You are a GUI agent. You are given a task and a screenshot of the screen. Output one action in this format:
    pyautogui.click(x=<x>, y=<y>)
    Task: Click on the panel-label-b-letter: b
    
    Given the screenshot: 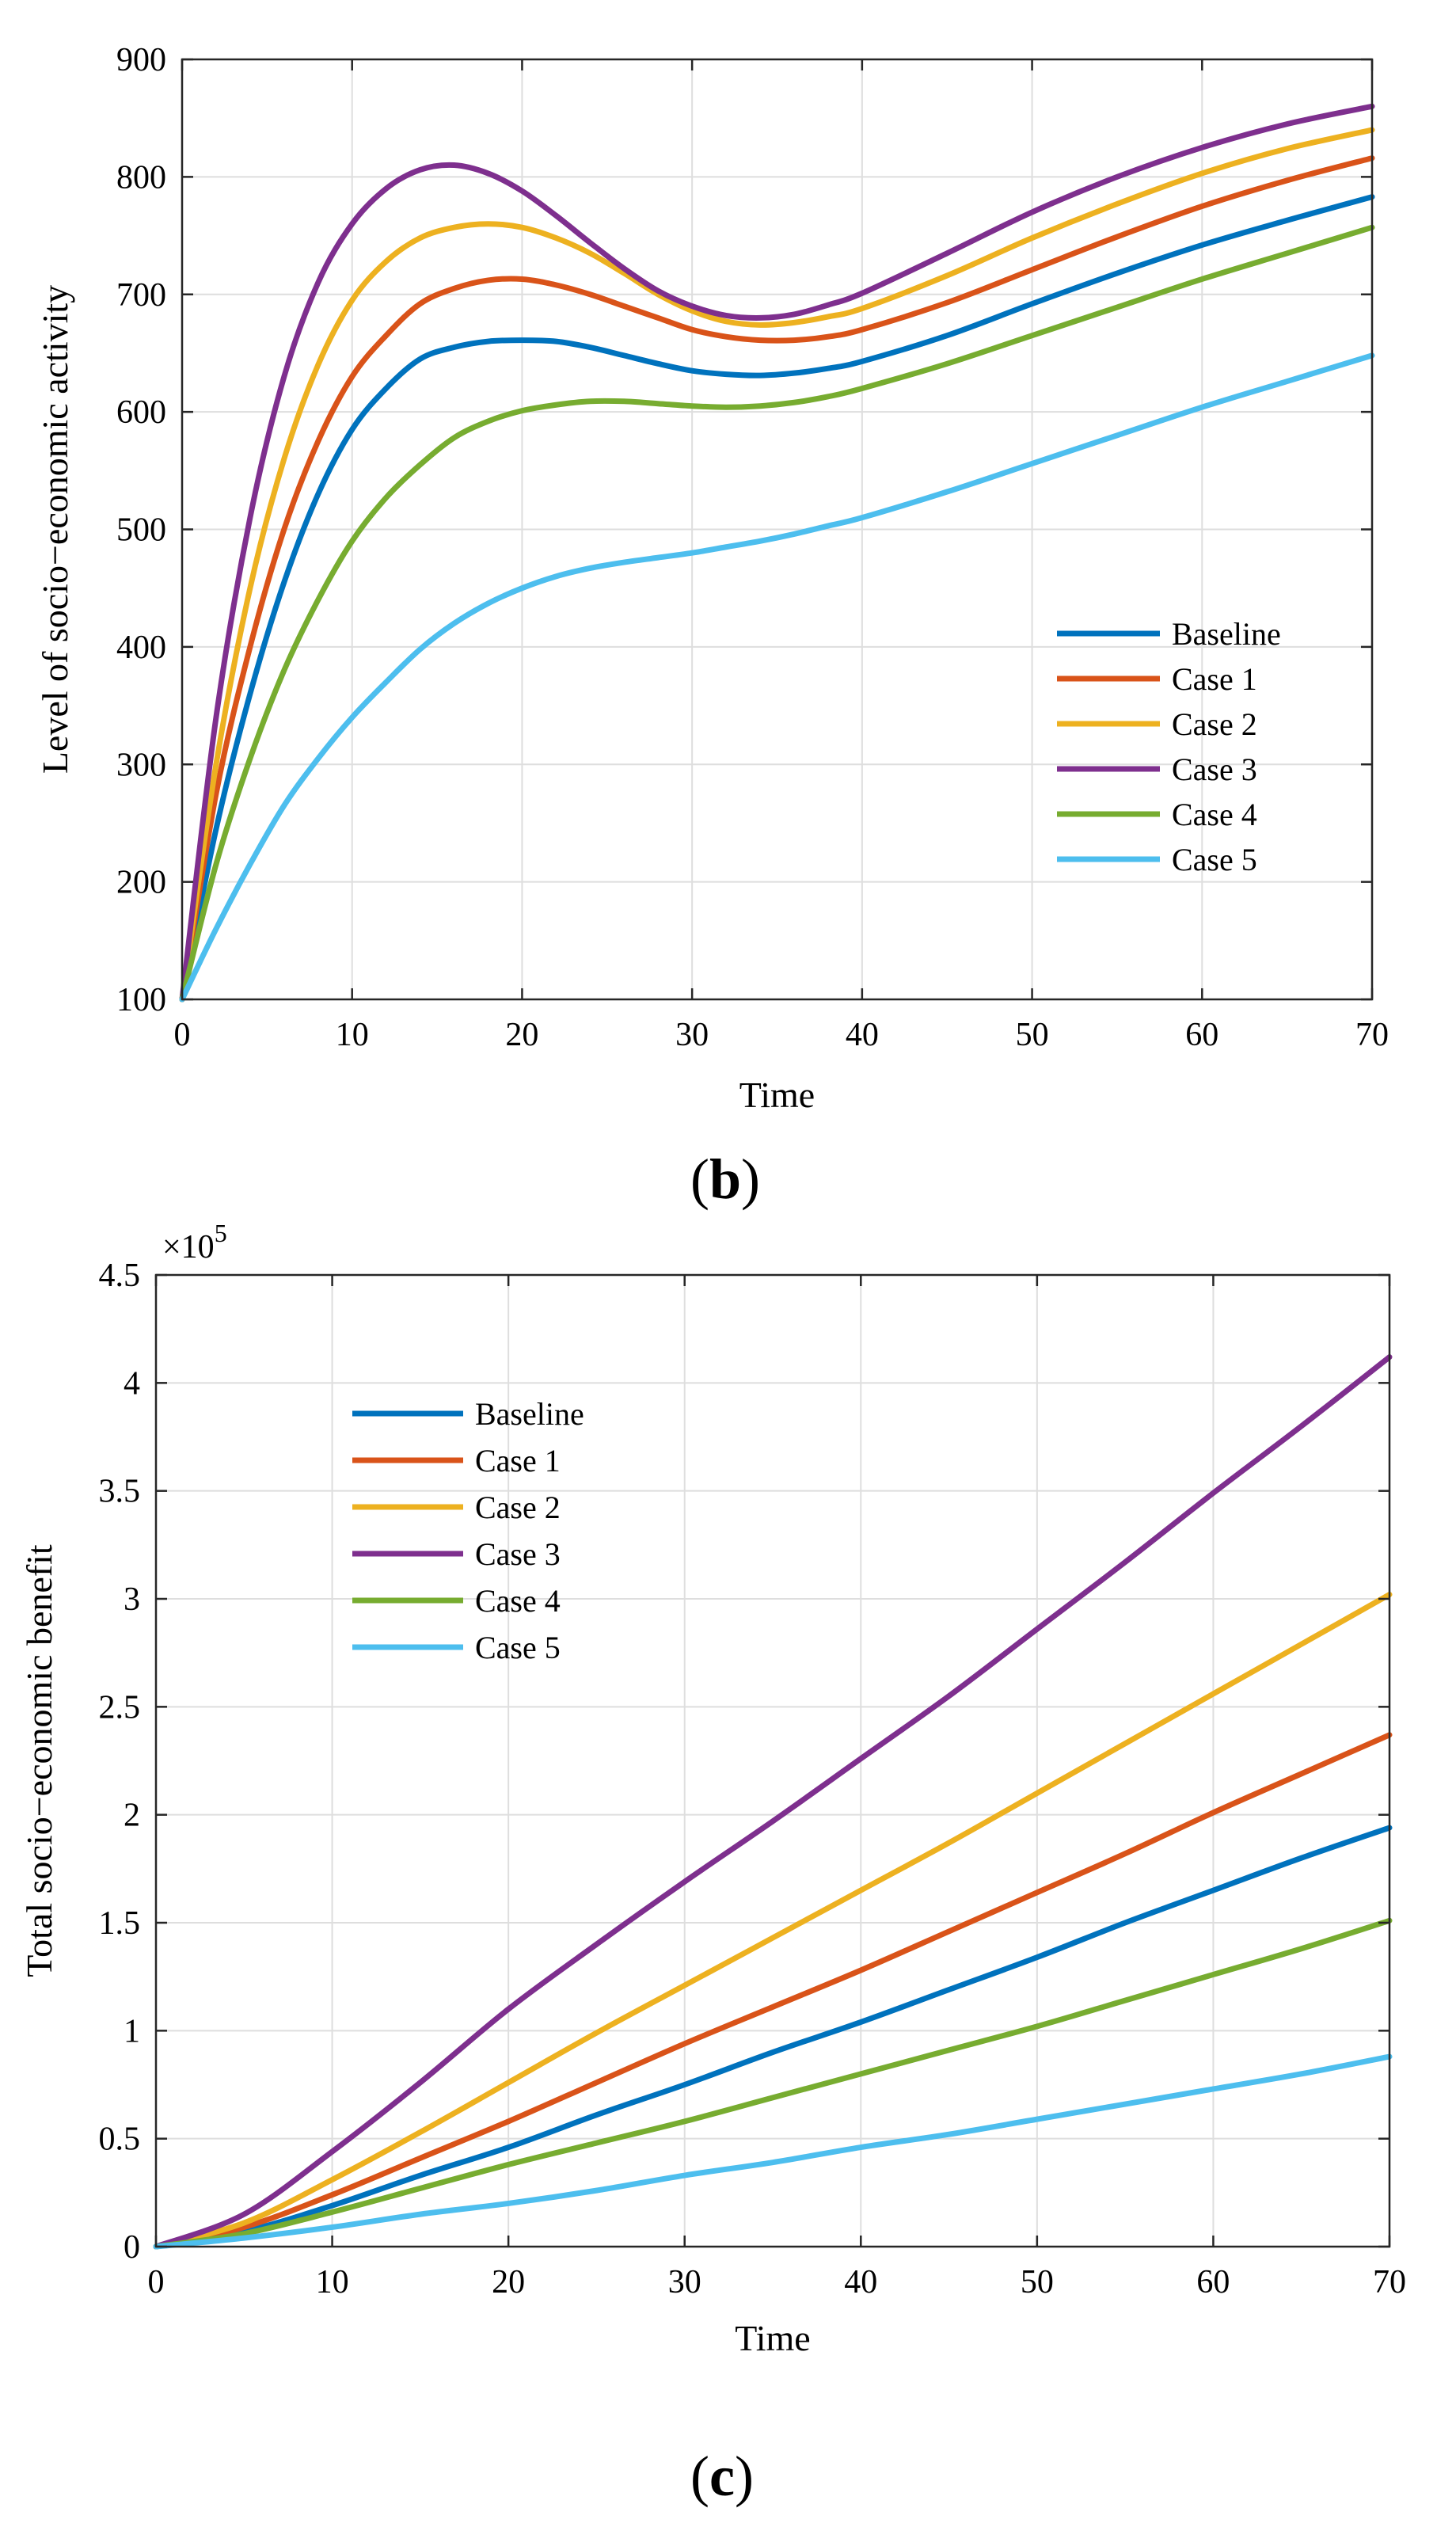 What is the action you would take?
    pyautogui.click(x=725, y=1179)
    